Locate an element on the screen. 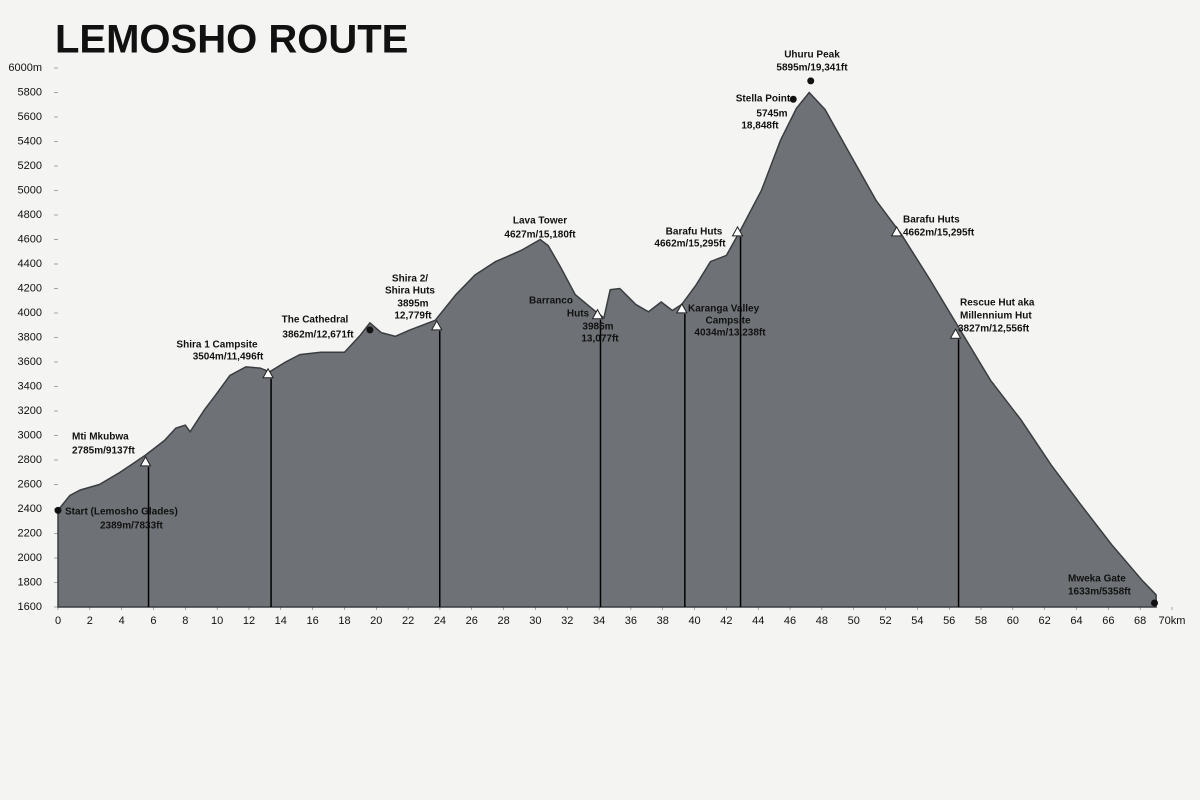  y-tick-label: 4600 is located at coordinates (30, 239).